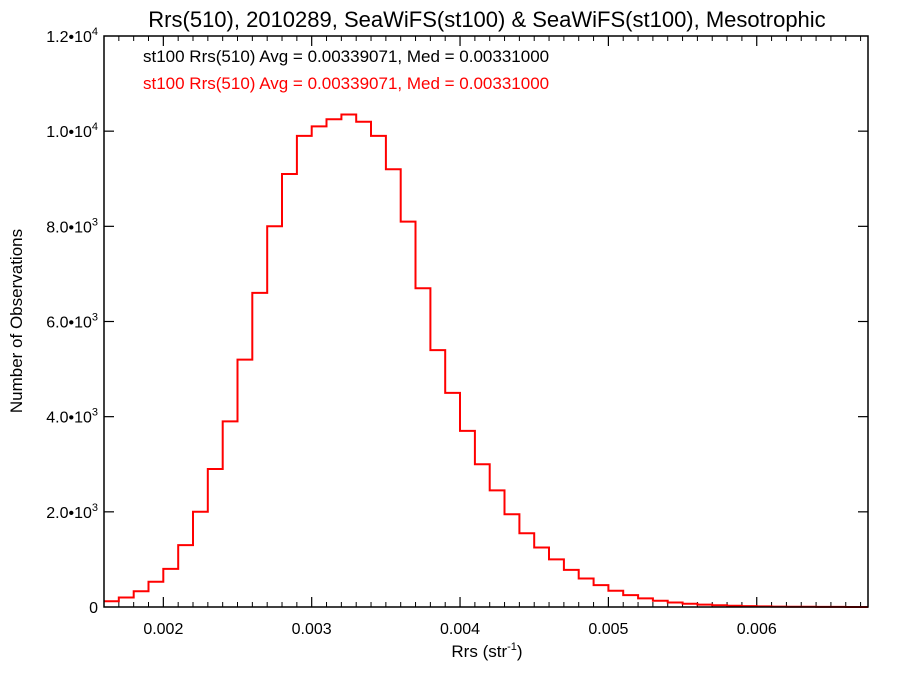 The width and height of the screenshot is (900, 675). What do you see at coordinates (479, 651) in the screenshot?
I see `x-axis-label-main: Rrs (str` at bounding box center [479, 651].